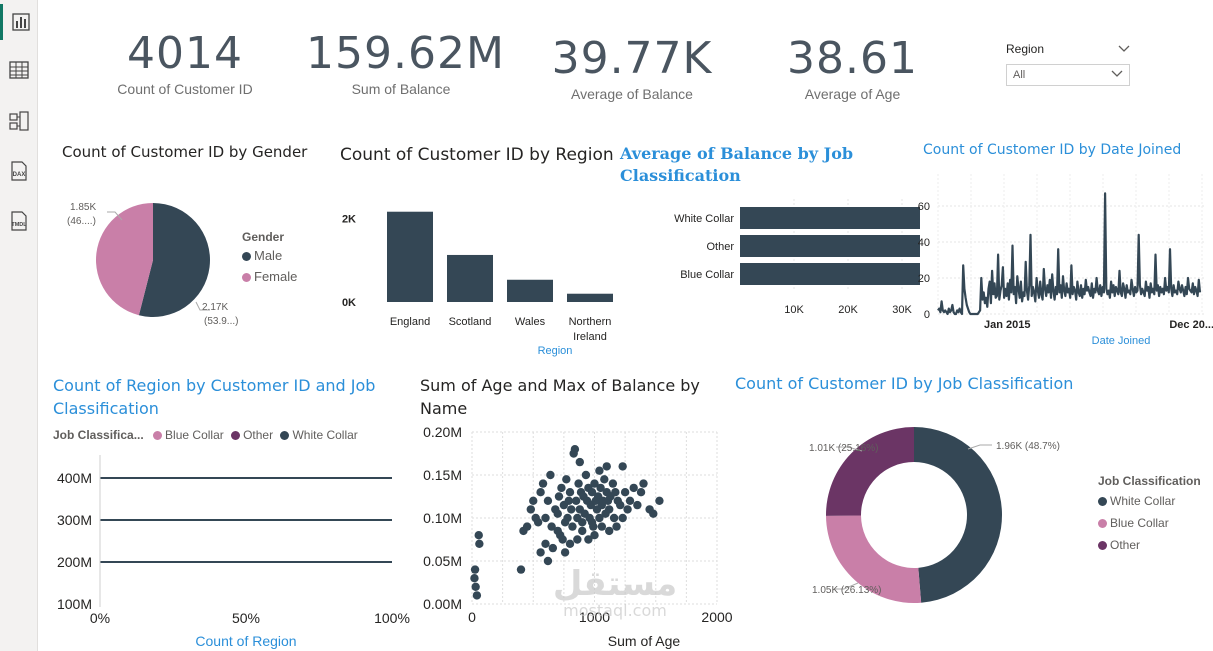  Describe the element at coordinates (1068, 63) in the screenshot. I see `region-slicer: Region All` at that location.